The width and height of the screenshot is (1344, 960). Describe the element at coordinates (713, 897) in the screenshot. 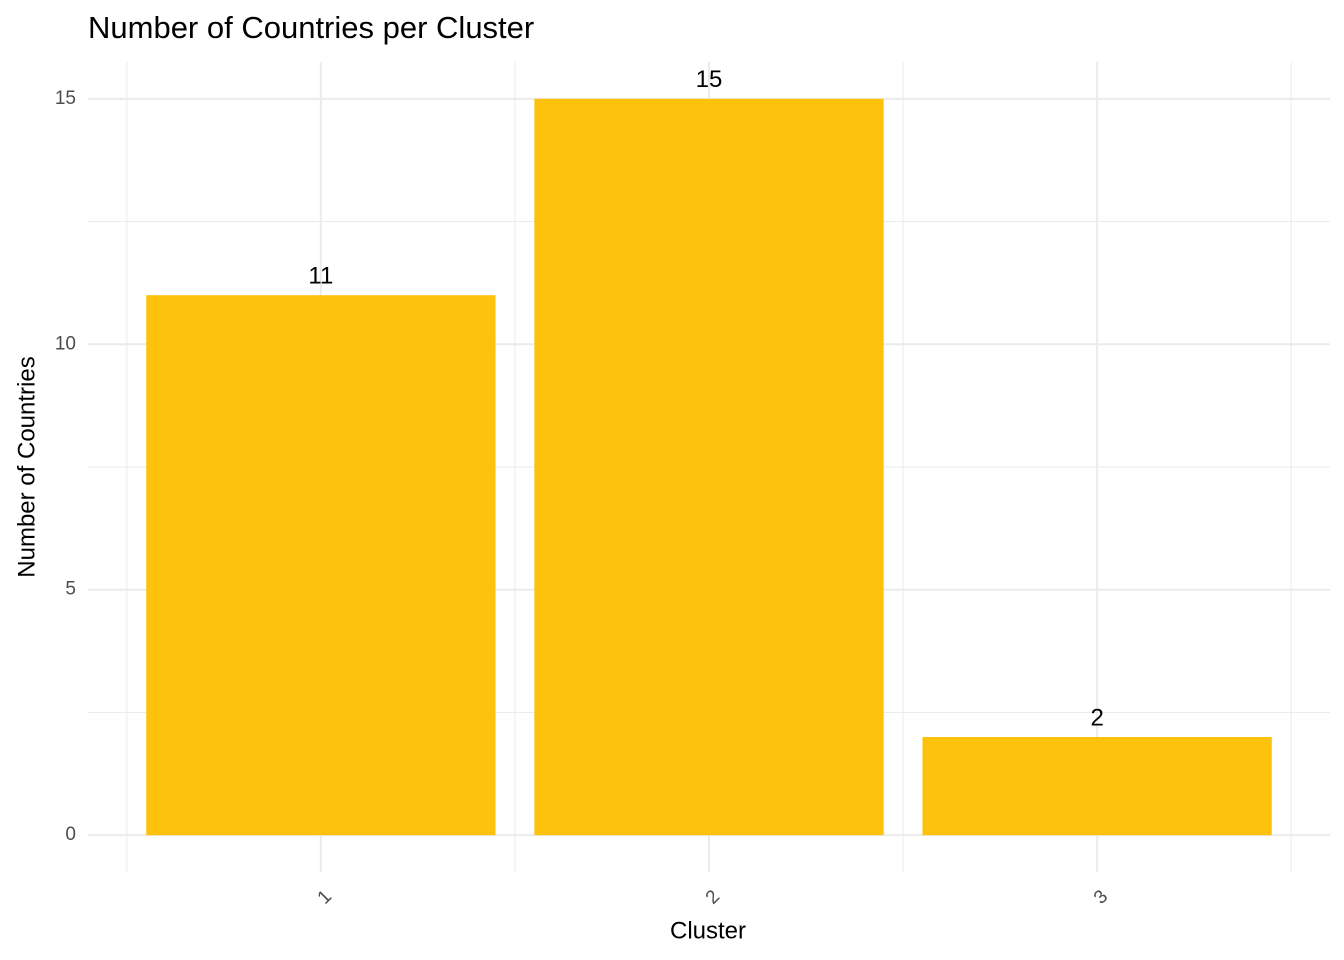

I see `x-tick-label: 2` at that location.